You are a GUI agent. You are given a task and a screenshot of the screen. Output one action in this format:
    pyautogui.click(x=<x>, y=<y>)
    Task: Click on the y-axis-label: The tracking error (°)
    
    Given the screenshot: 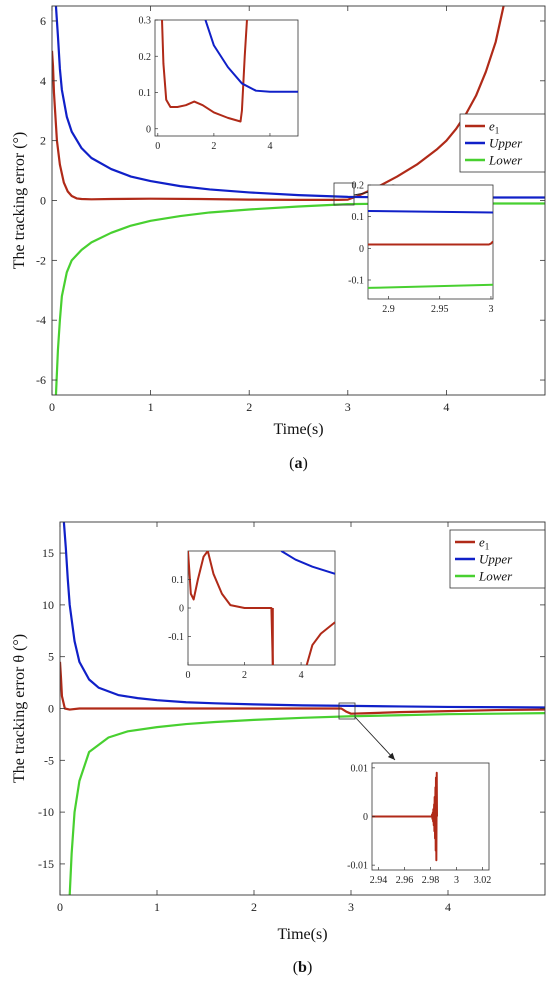 What is the action you would take?
    pyautogui.click(x=19, y=200)
    